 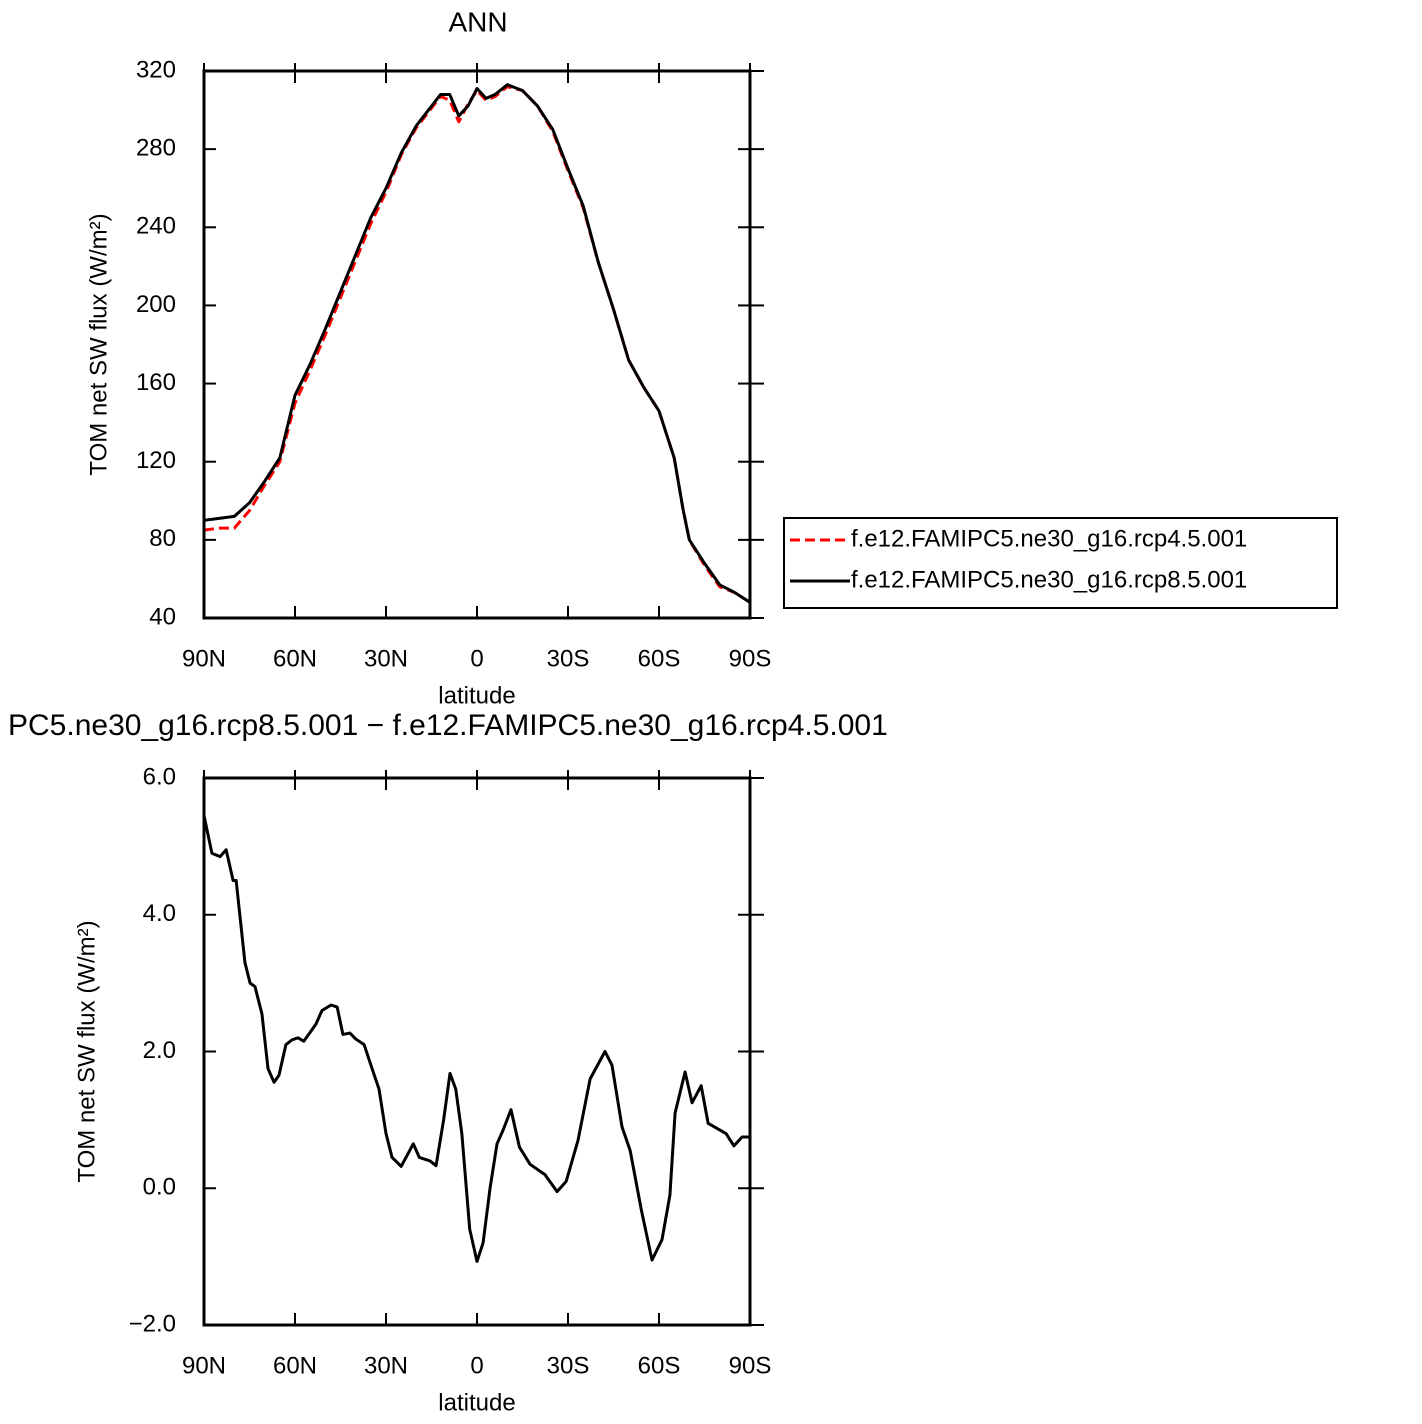 What do you see at coordinates (156, 226) in the screenshot?
I see `y-tick-label: 240` at bounding box center [156, 226].